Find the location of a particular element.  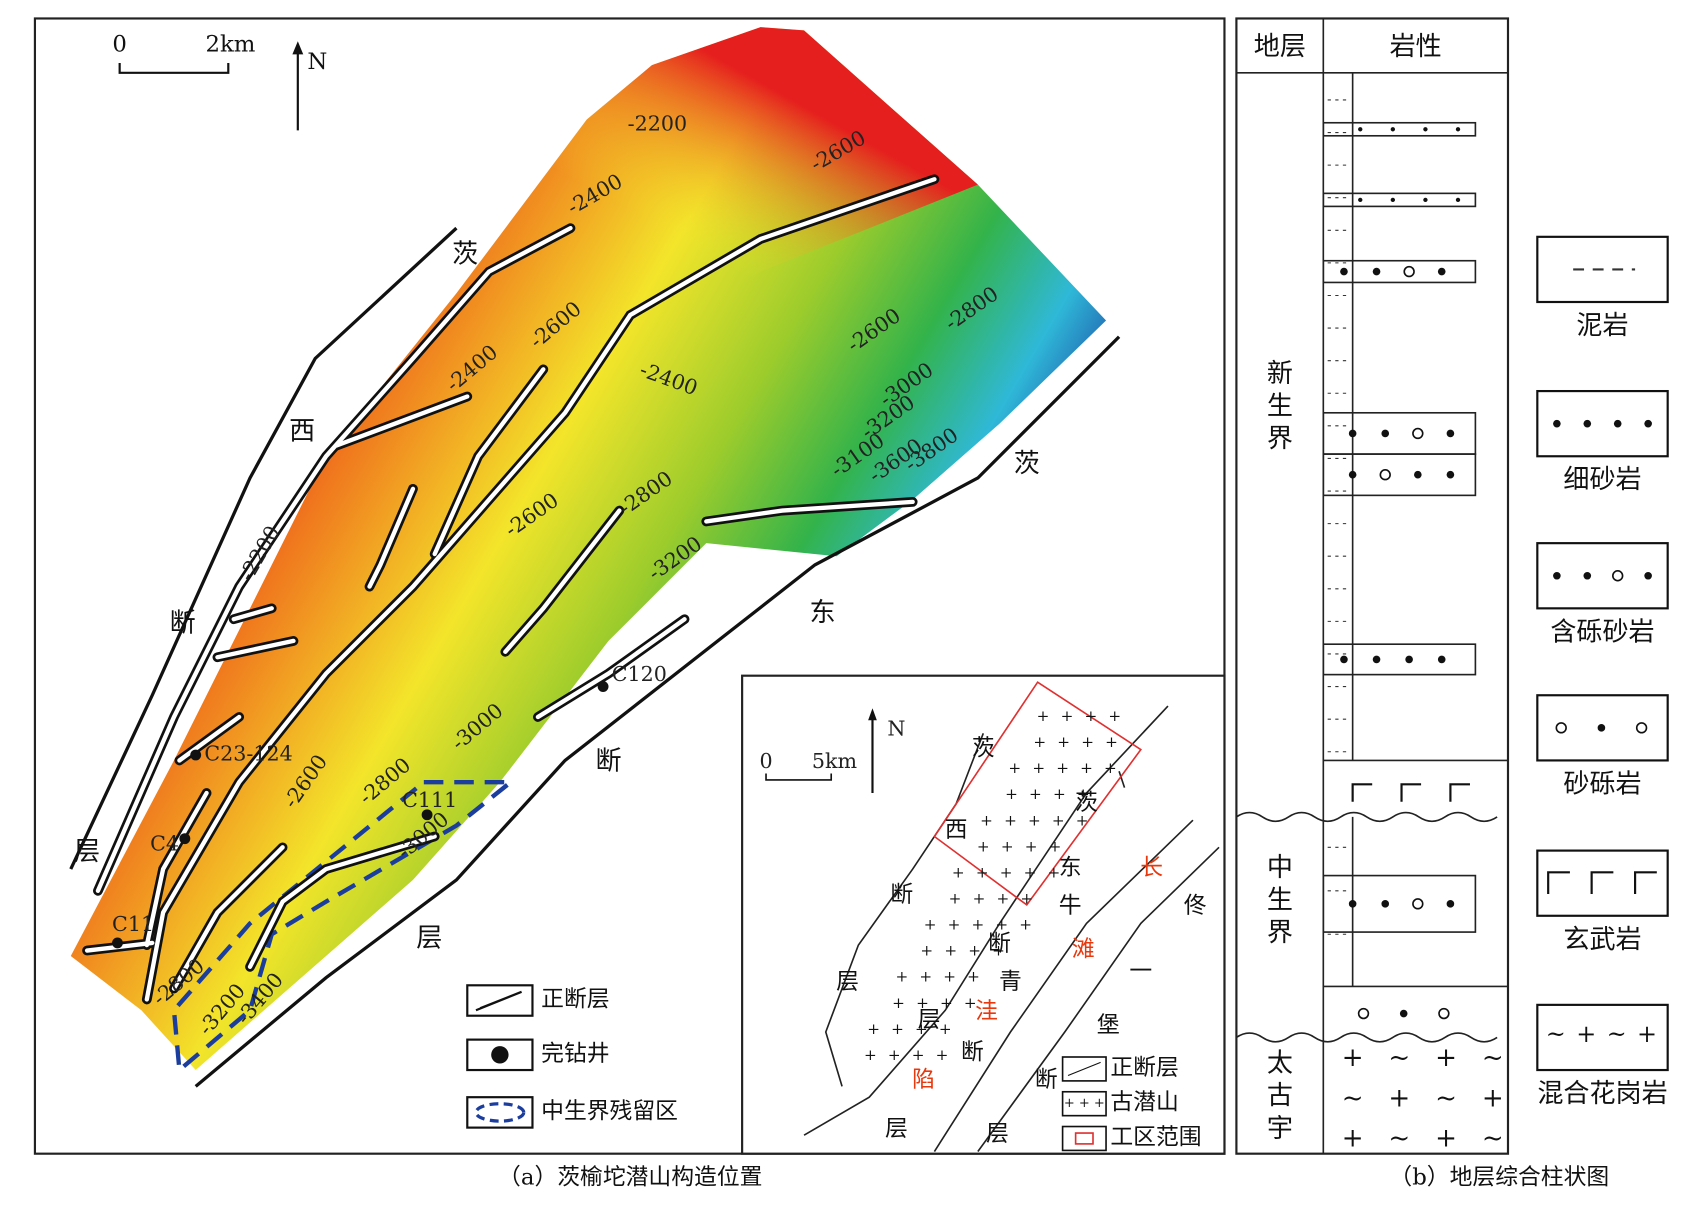

legend-label: 泥岩 is located at coordinates (1602, 326).